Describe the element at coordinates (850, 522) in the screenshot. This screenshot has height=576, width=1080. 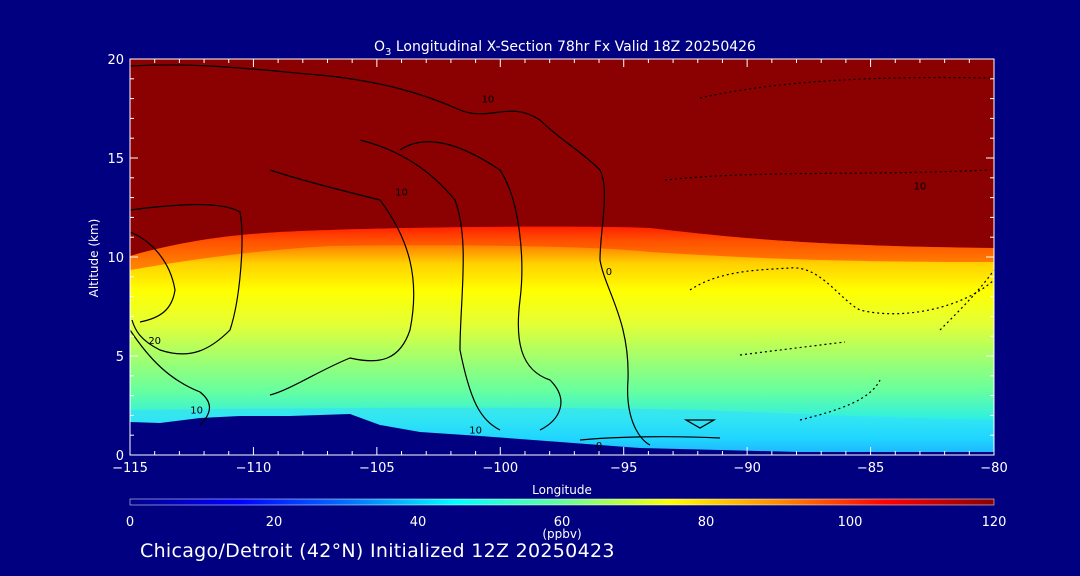
I see `colorbar-tick-label: 100` at that location.